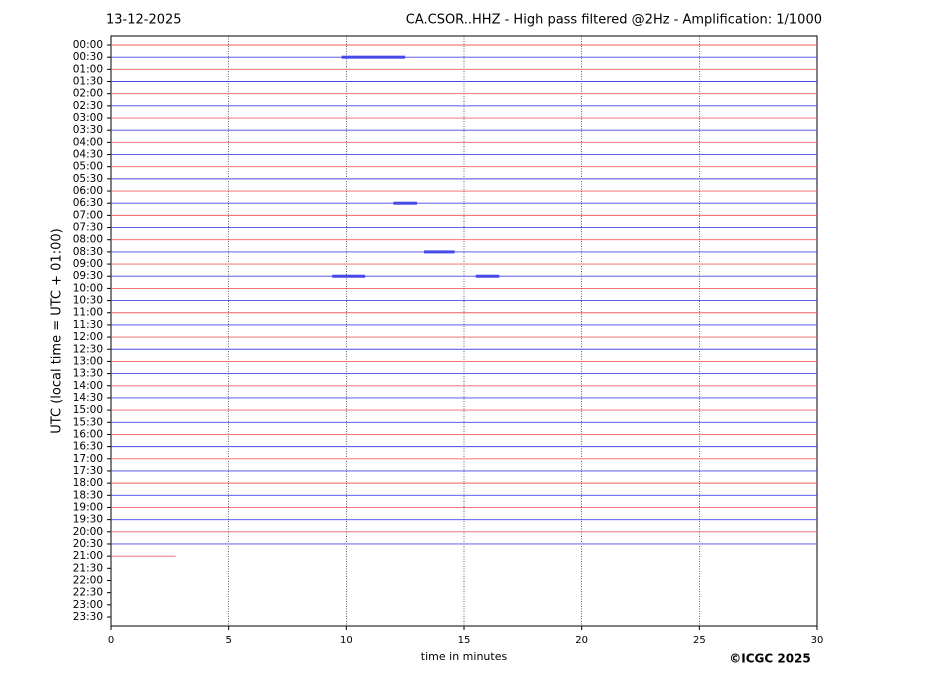 This screenshot has height=696, width=927. I want to click on y-tick-label: 06:00, so click(88, 191).